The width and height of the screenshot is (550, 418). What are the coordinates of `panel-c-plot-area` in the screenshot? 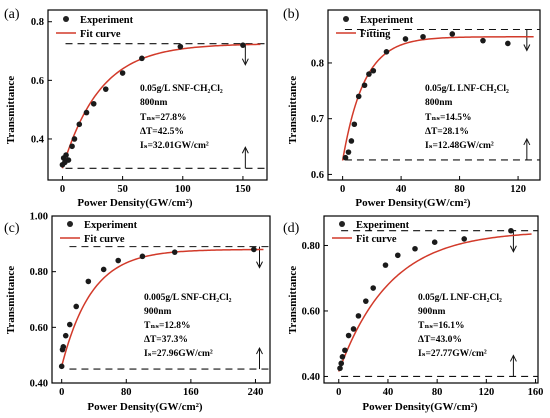 It's located at (161, 308).